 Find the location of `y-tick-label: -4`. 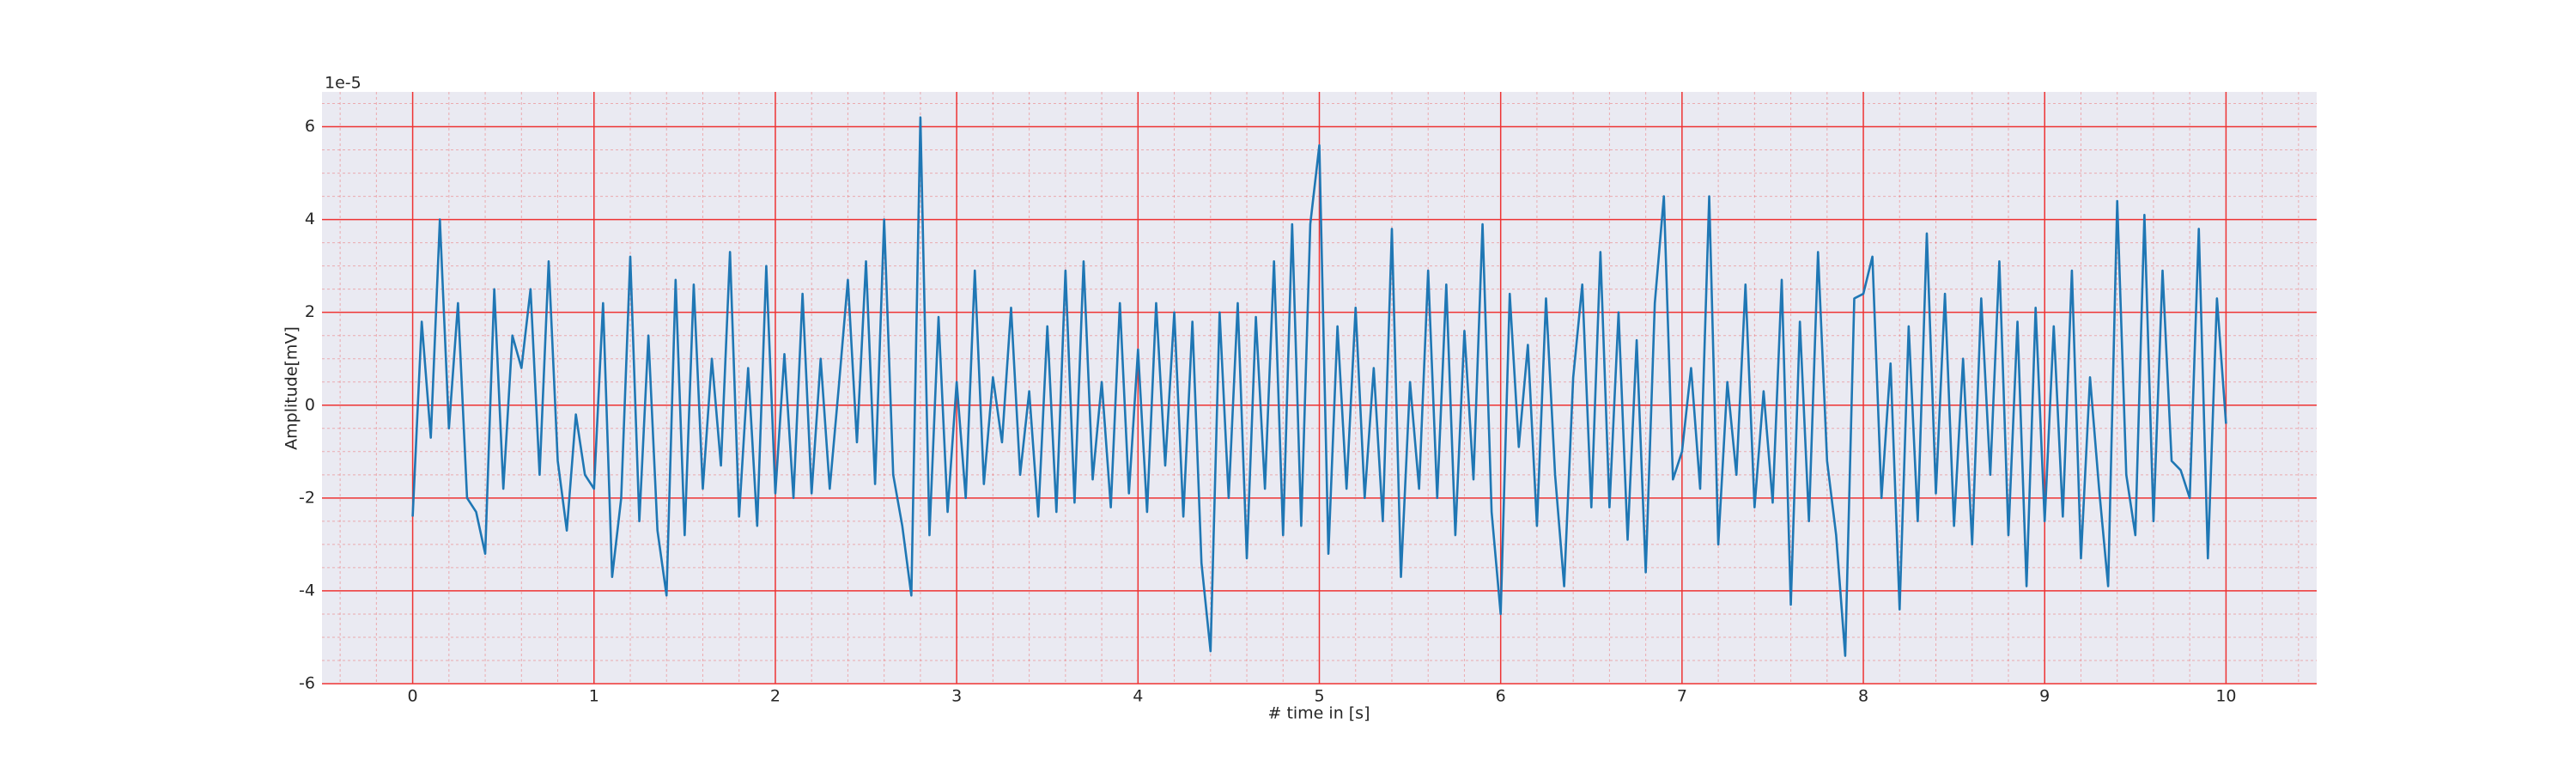

y-tick-label: -4 is located at coordinates (307, 590).